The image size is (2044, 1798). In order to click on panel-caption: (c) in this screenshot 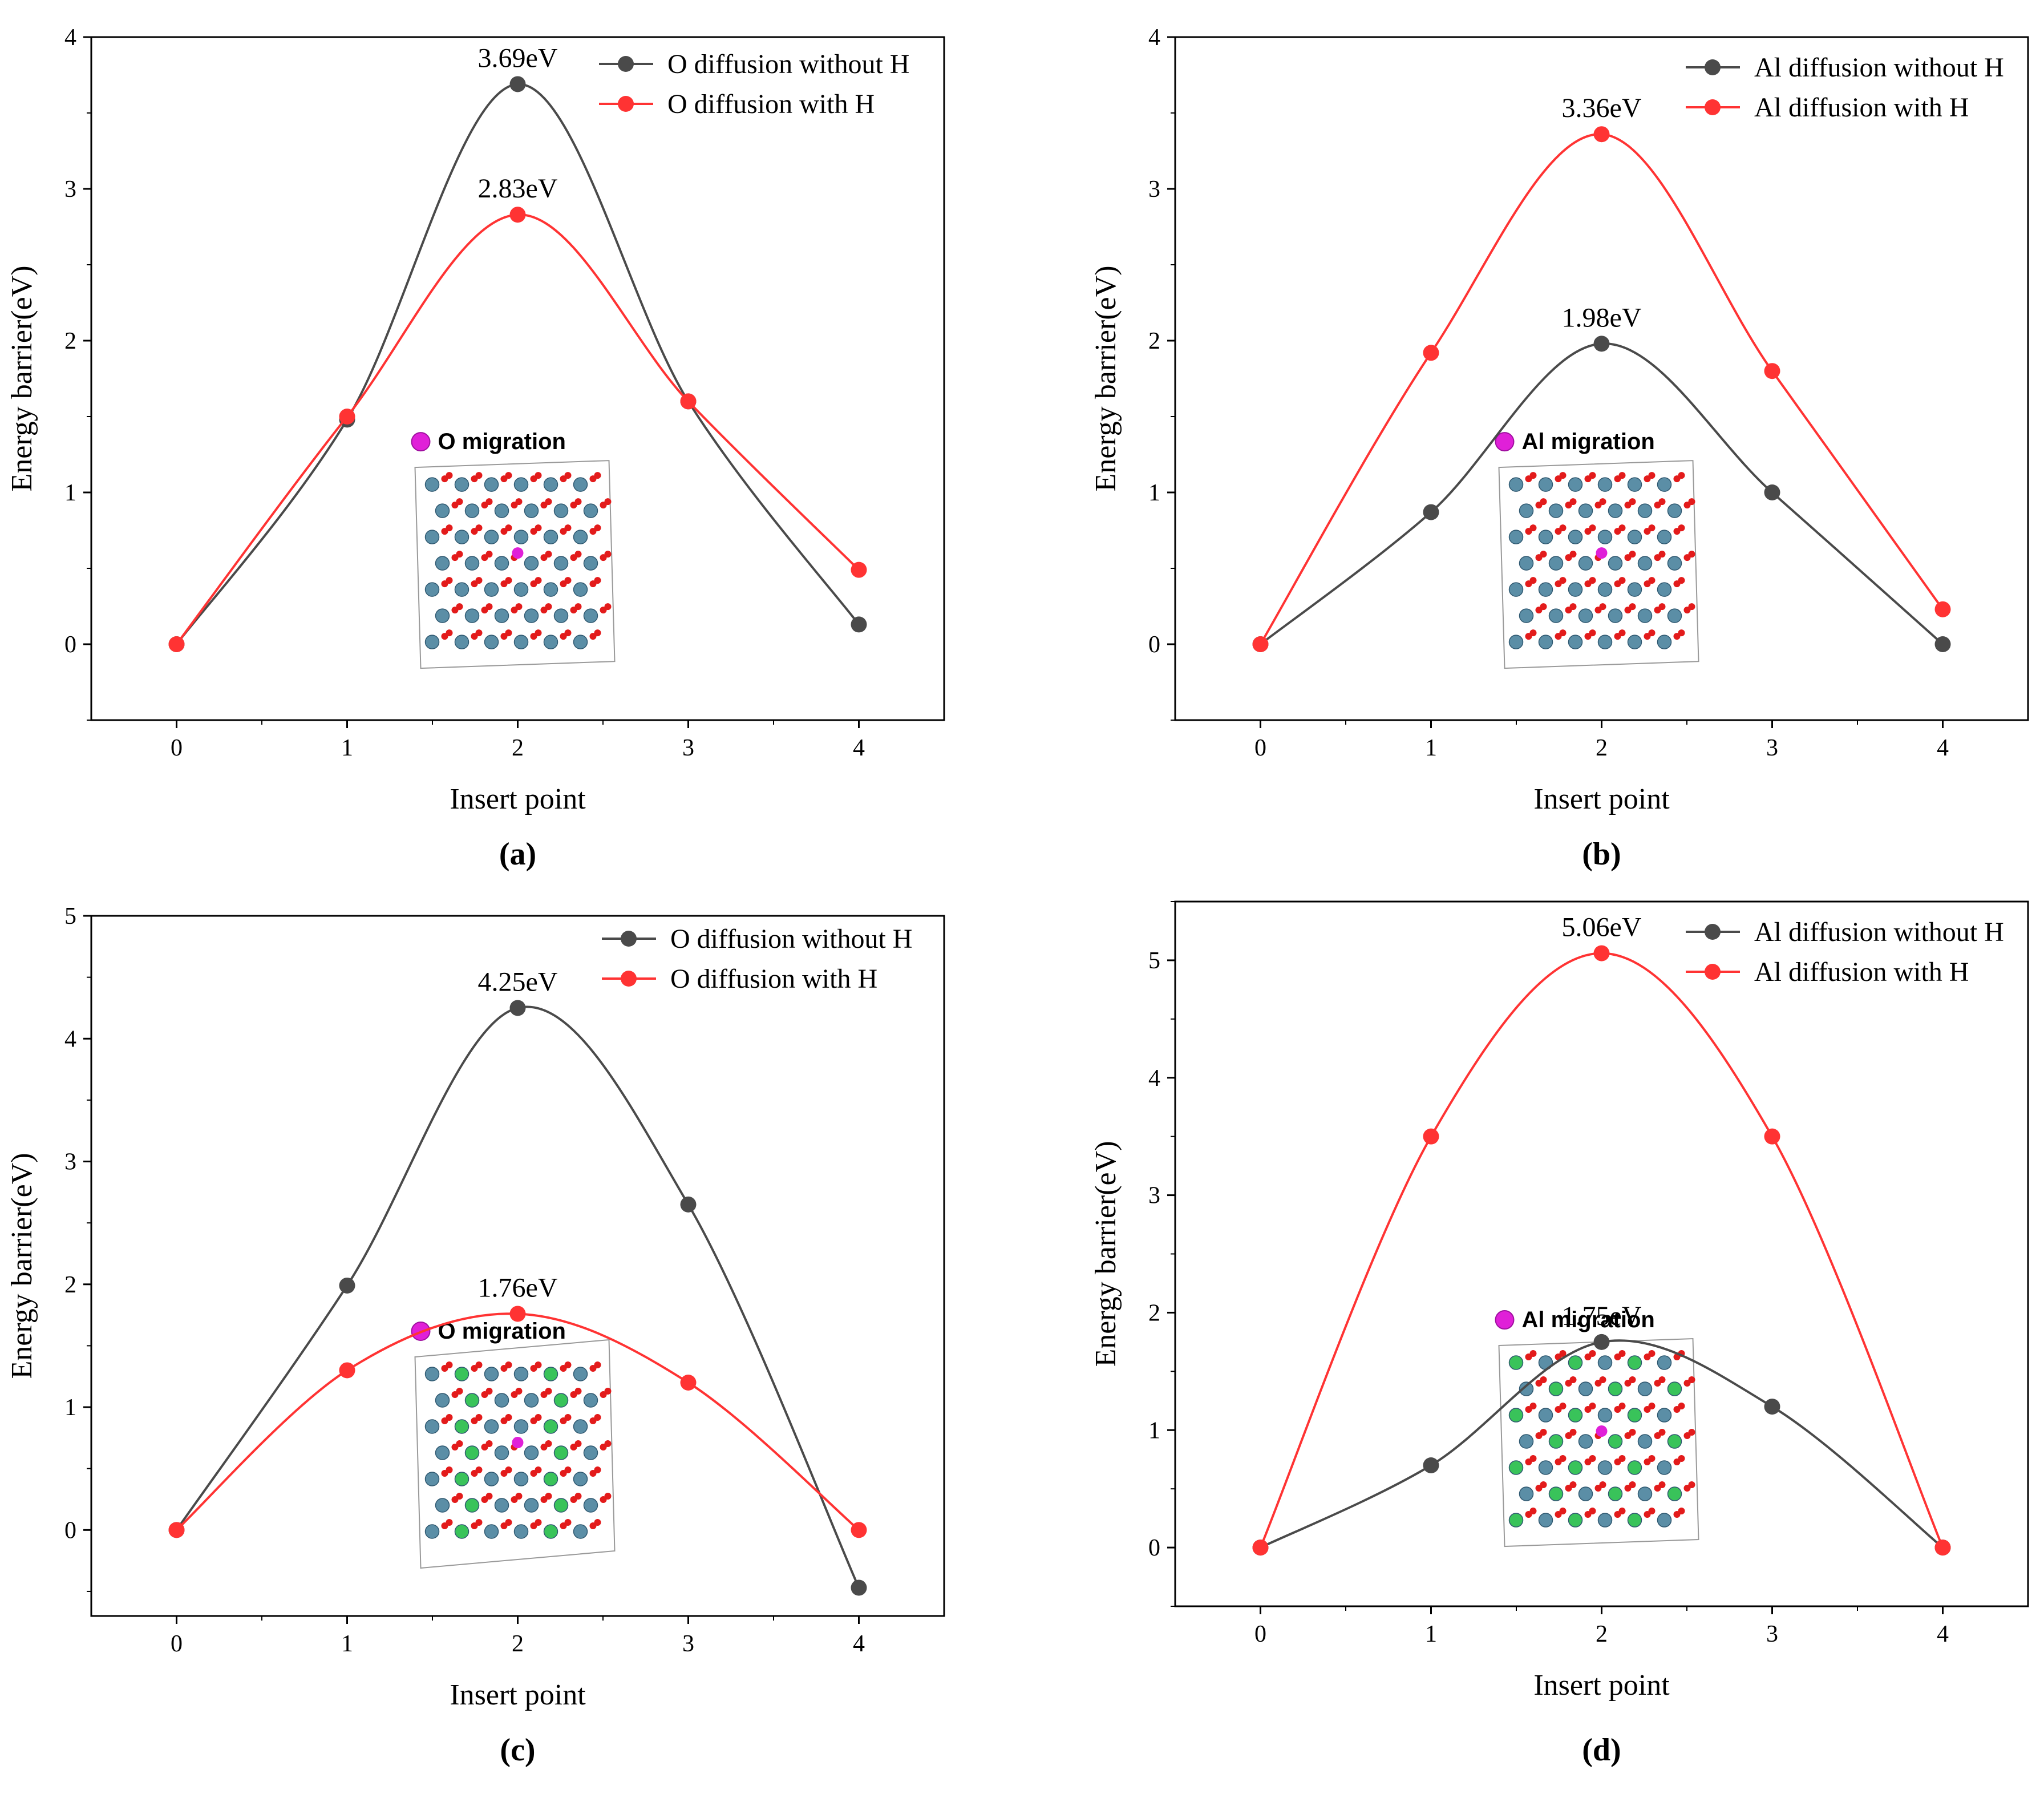, I will do `click(517, 1750)`.